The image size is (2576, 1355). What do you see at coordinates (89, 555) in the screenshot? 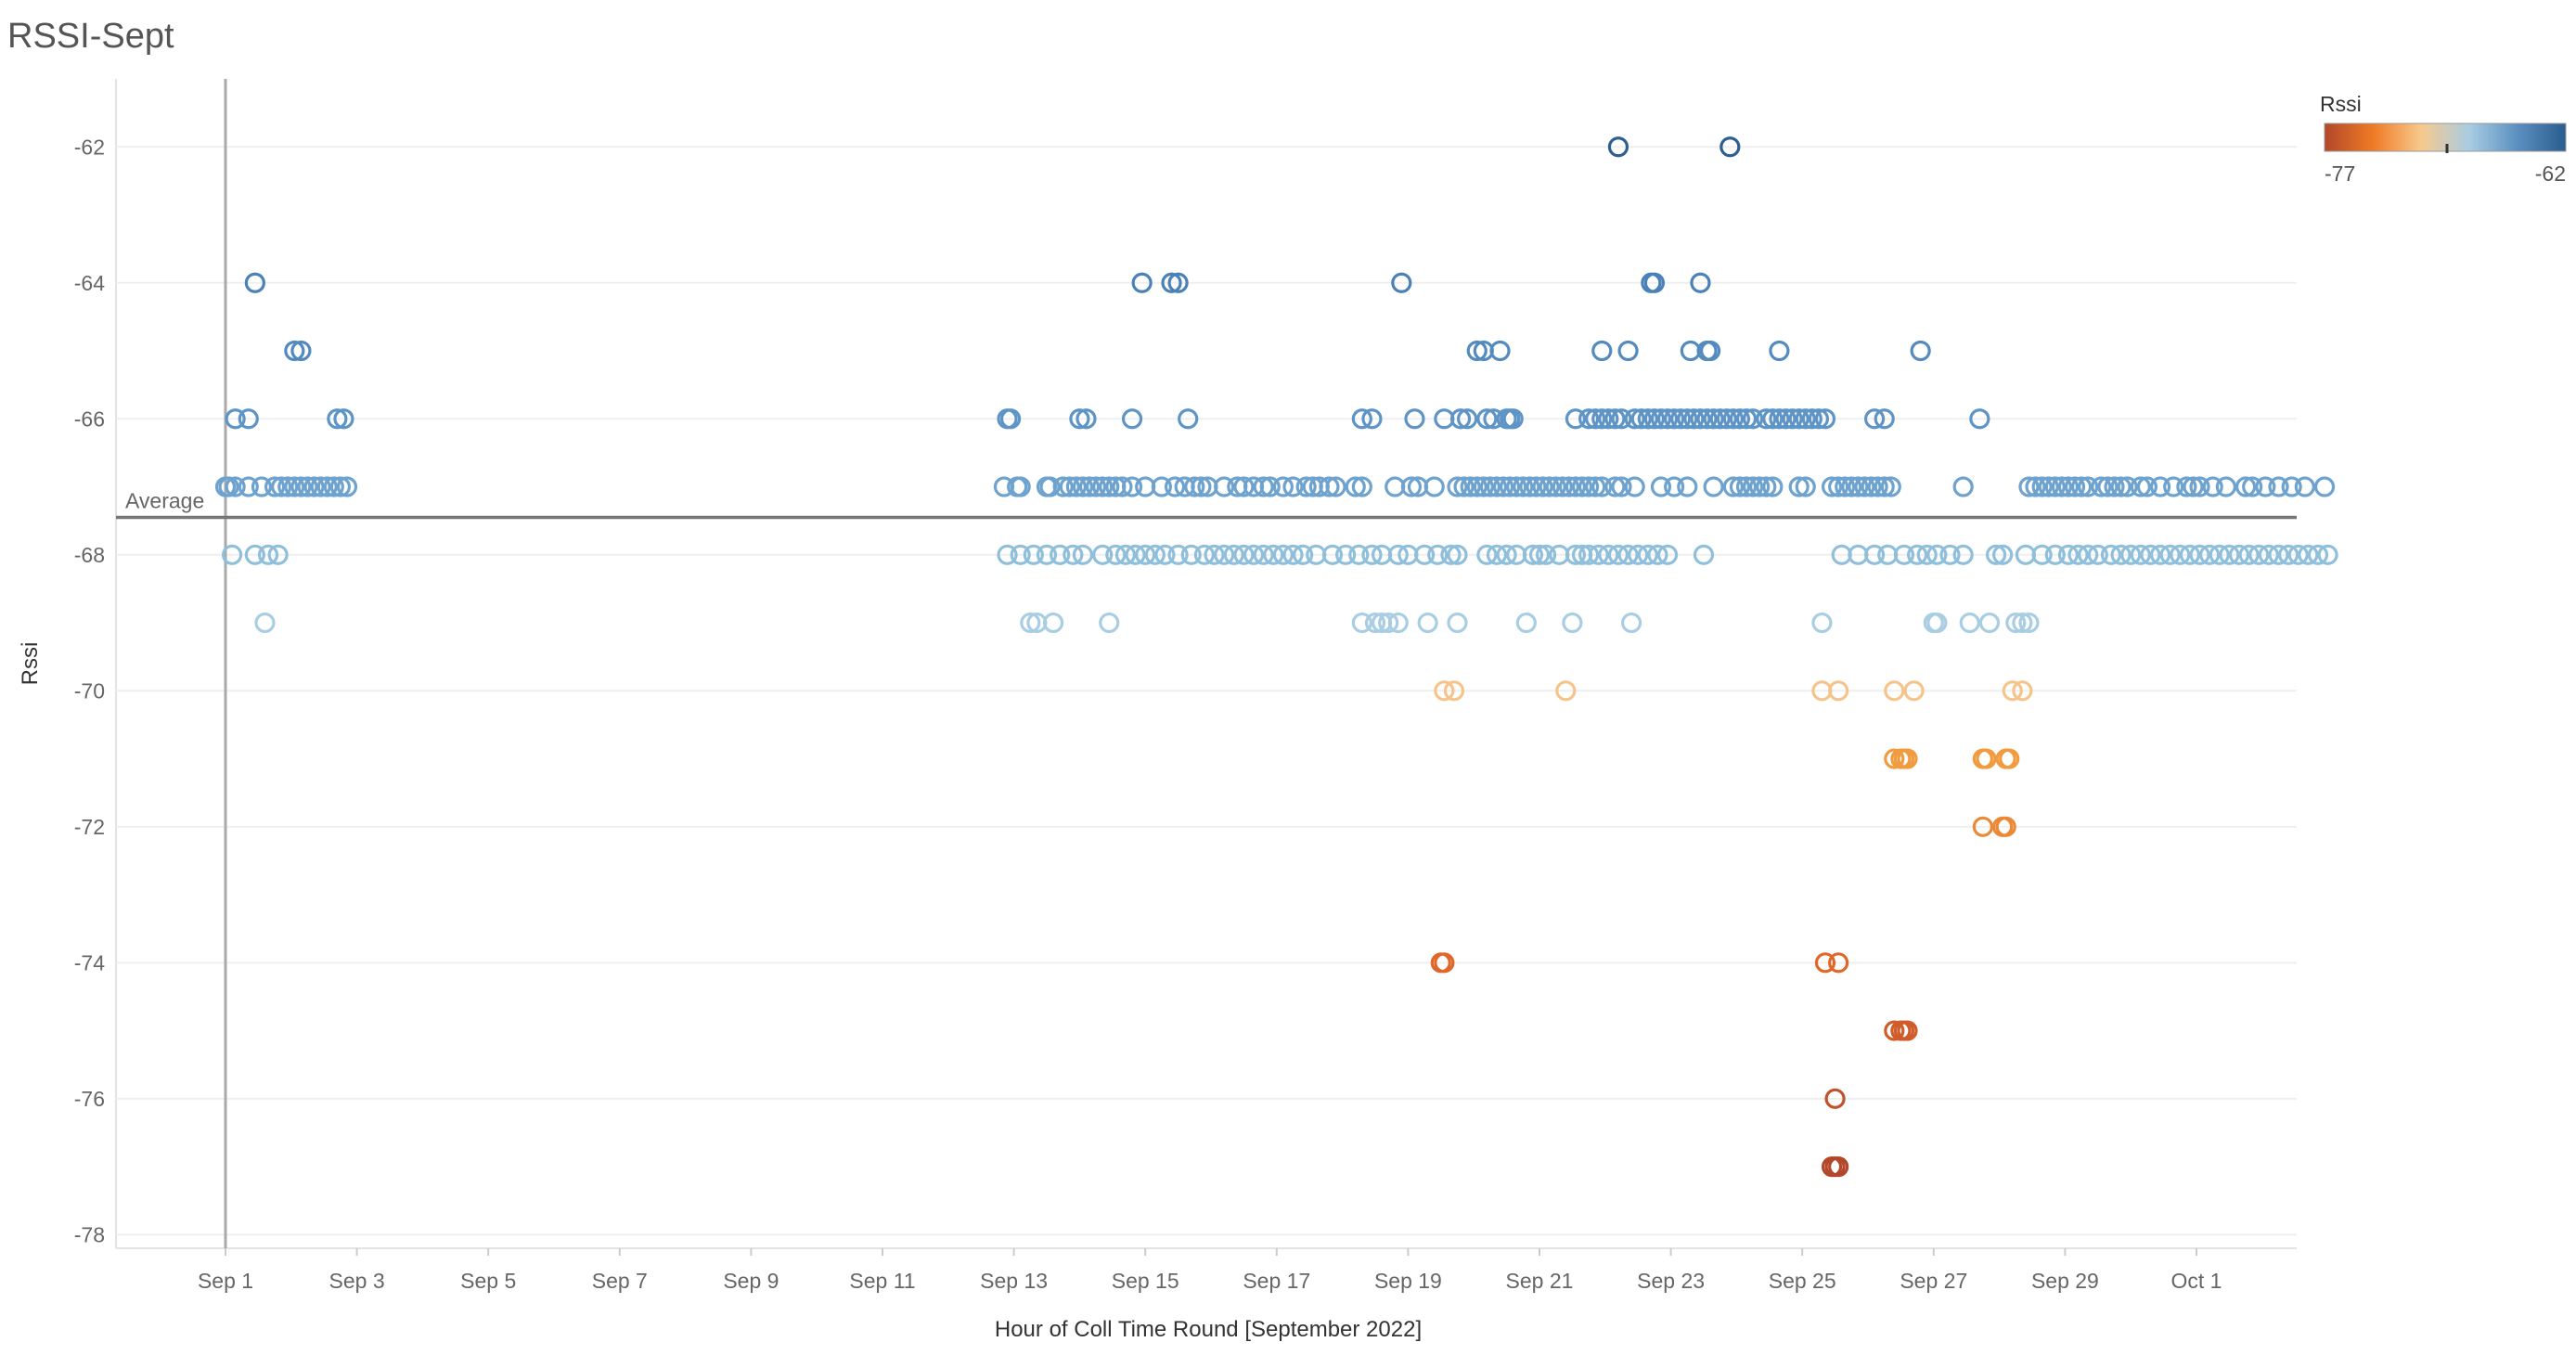
I see `y-tick-label: -68` at bounding box center [89, 555].